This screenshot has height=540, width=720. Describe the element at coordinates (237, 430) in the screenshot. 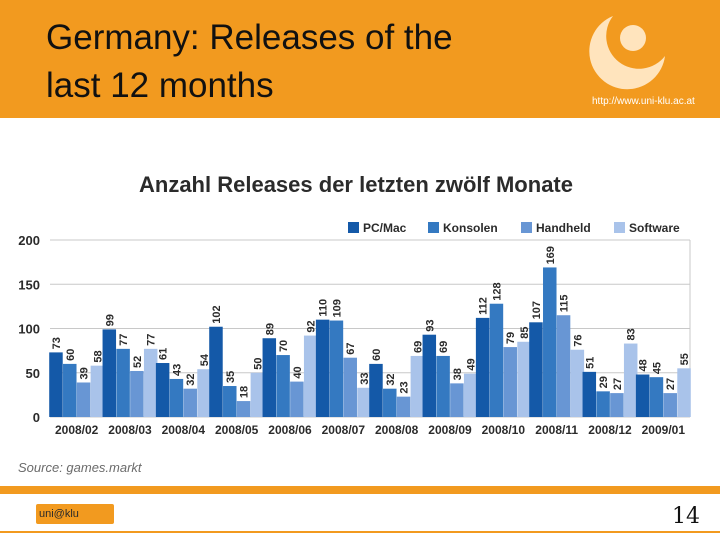

I see `x-tick-label: 2008/05` at that location.